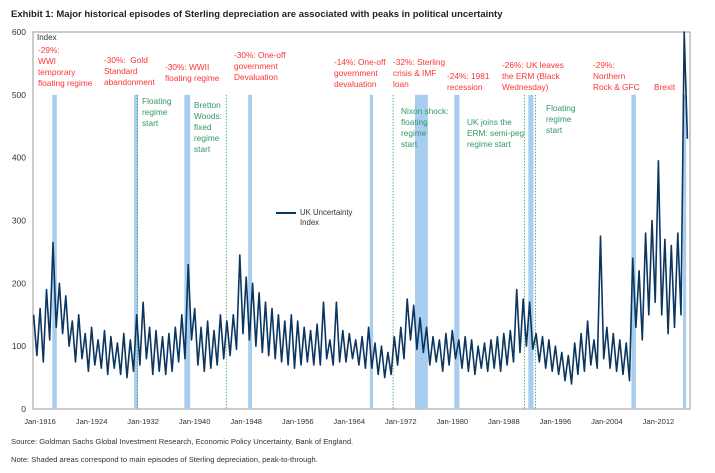 This screenshot has width=715, height=473. What do you see at coordinates (195, 421) in the screenshot?
I see `x-tick-label: Jan-1940` at bounding box center [195, 421].